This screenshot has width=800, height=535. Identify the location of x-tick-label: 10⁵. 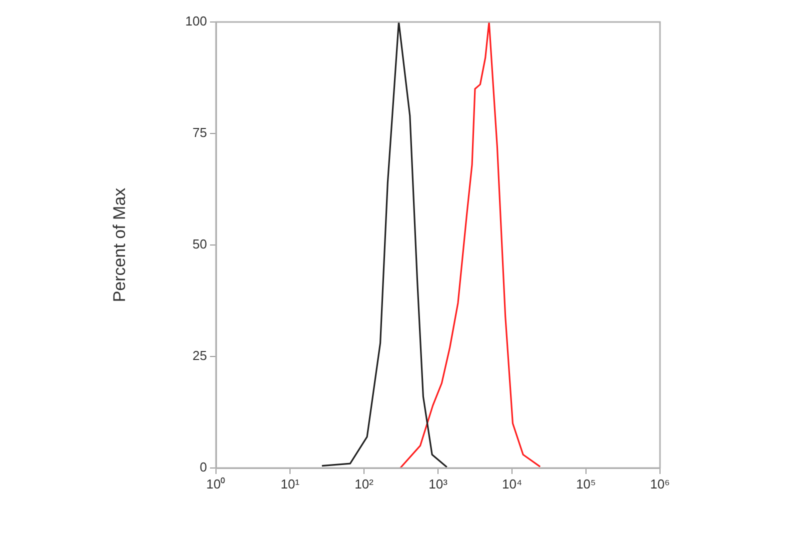
(586, 484).